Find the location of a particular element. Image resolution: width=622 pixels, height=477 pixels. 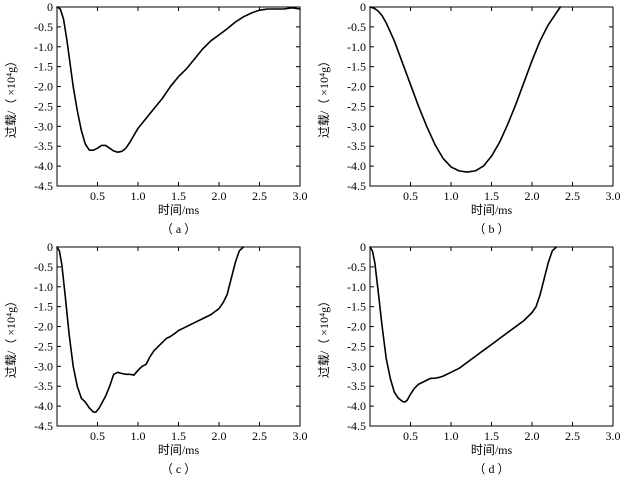

panel-caption: （ a ） is located at coordinates (178, 229).